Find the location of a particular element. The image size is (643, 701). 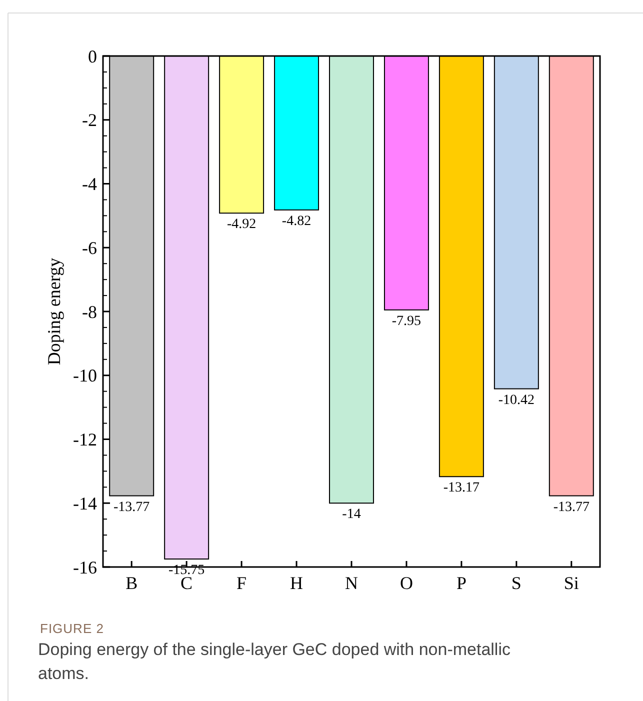

data-label: -14 is located at coordinates (351, 514).